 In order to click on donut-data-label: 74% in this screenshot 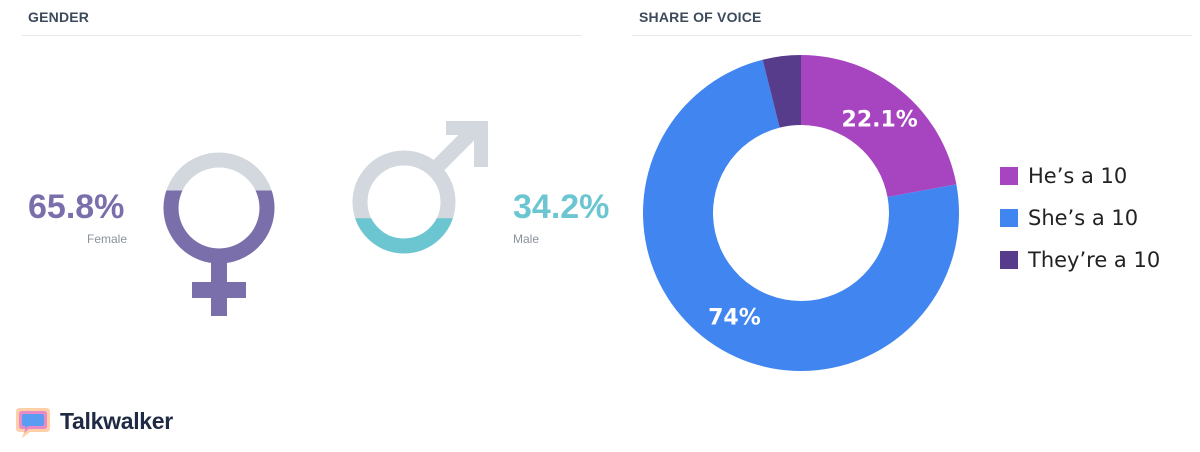, I will do `click(734, 317)`.